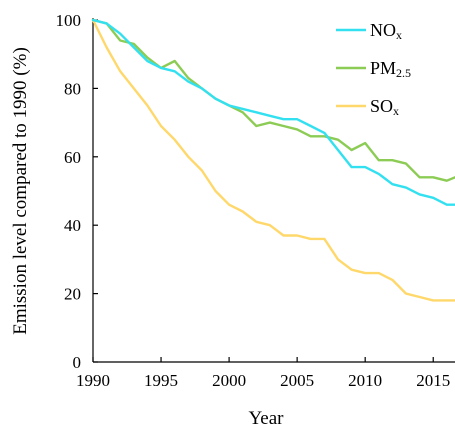  I want to click on y-axis-title: Emission level compared to 1990 (%), so click(20, 191).